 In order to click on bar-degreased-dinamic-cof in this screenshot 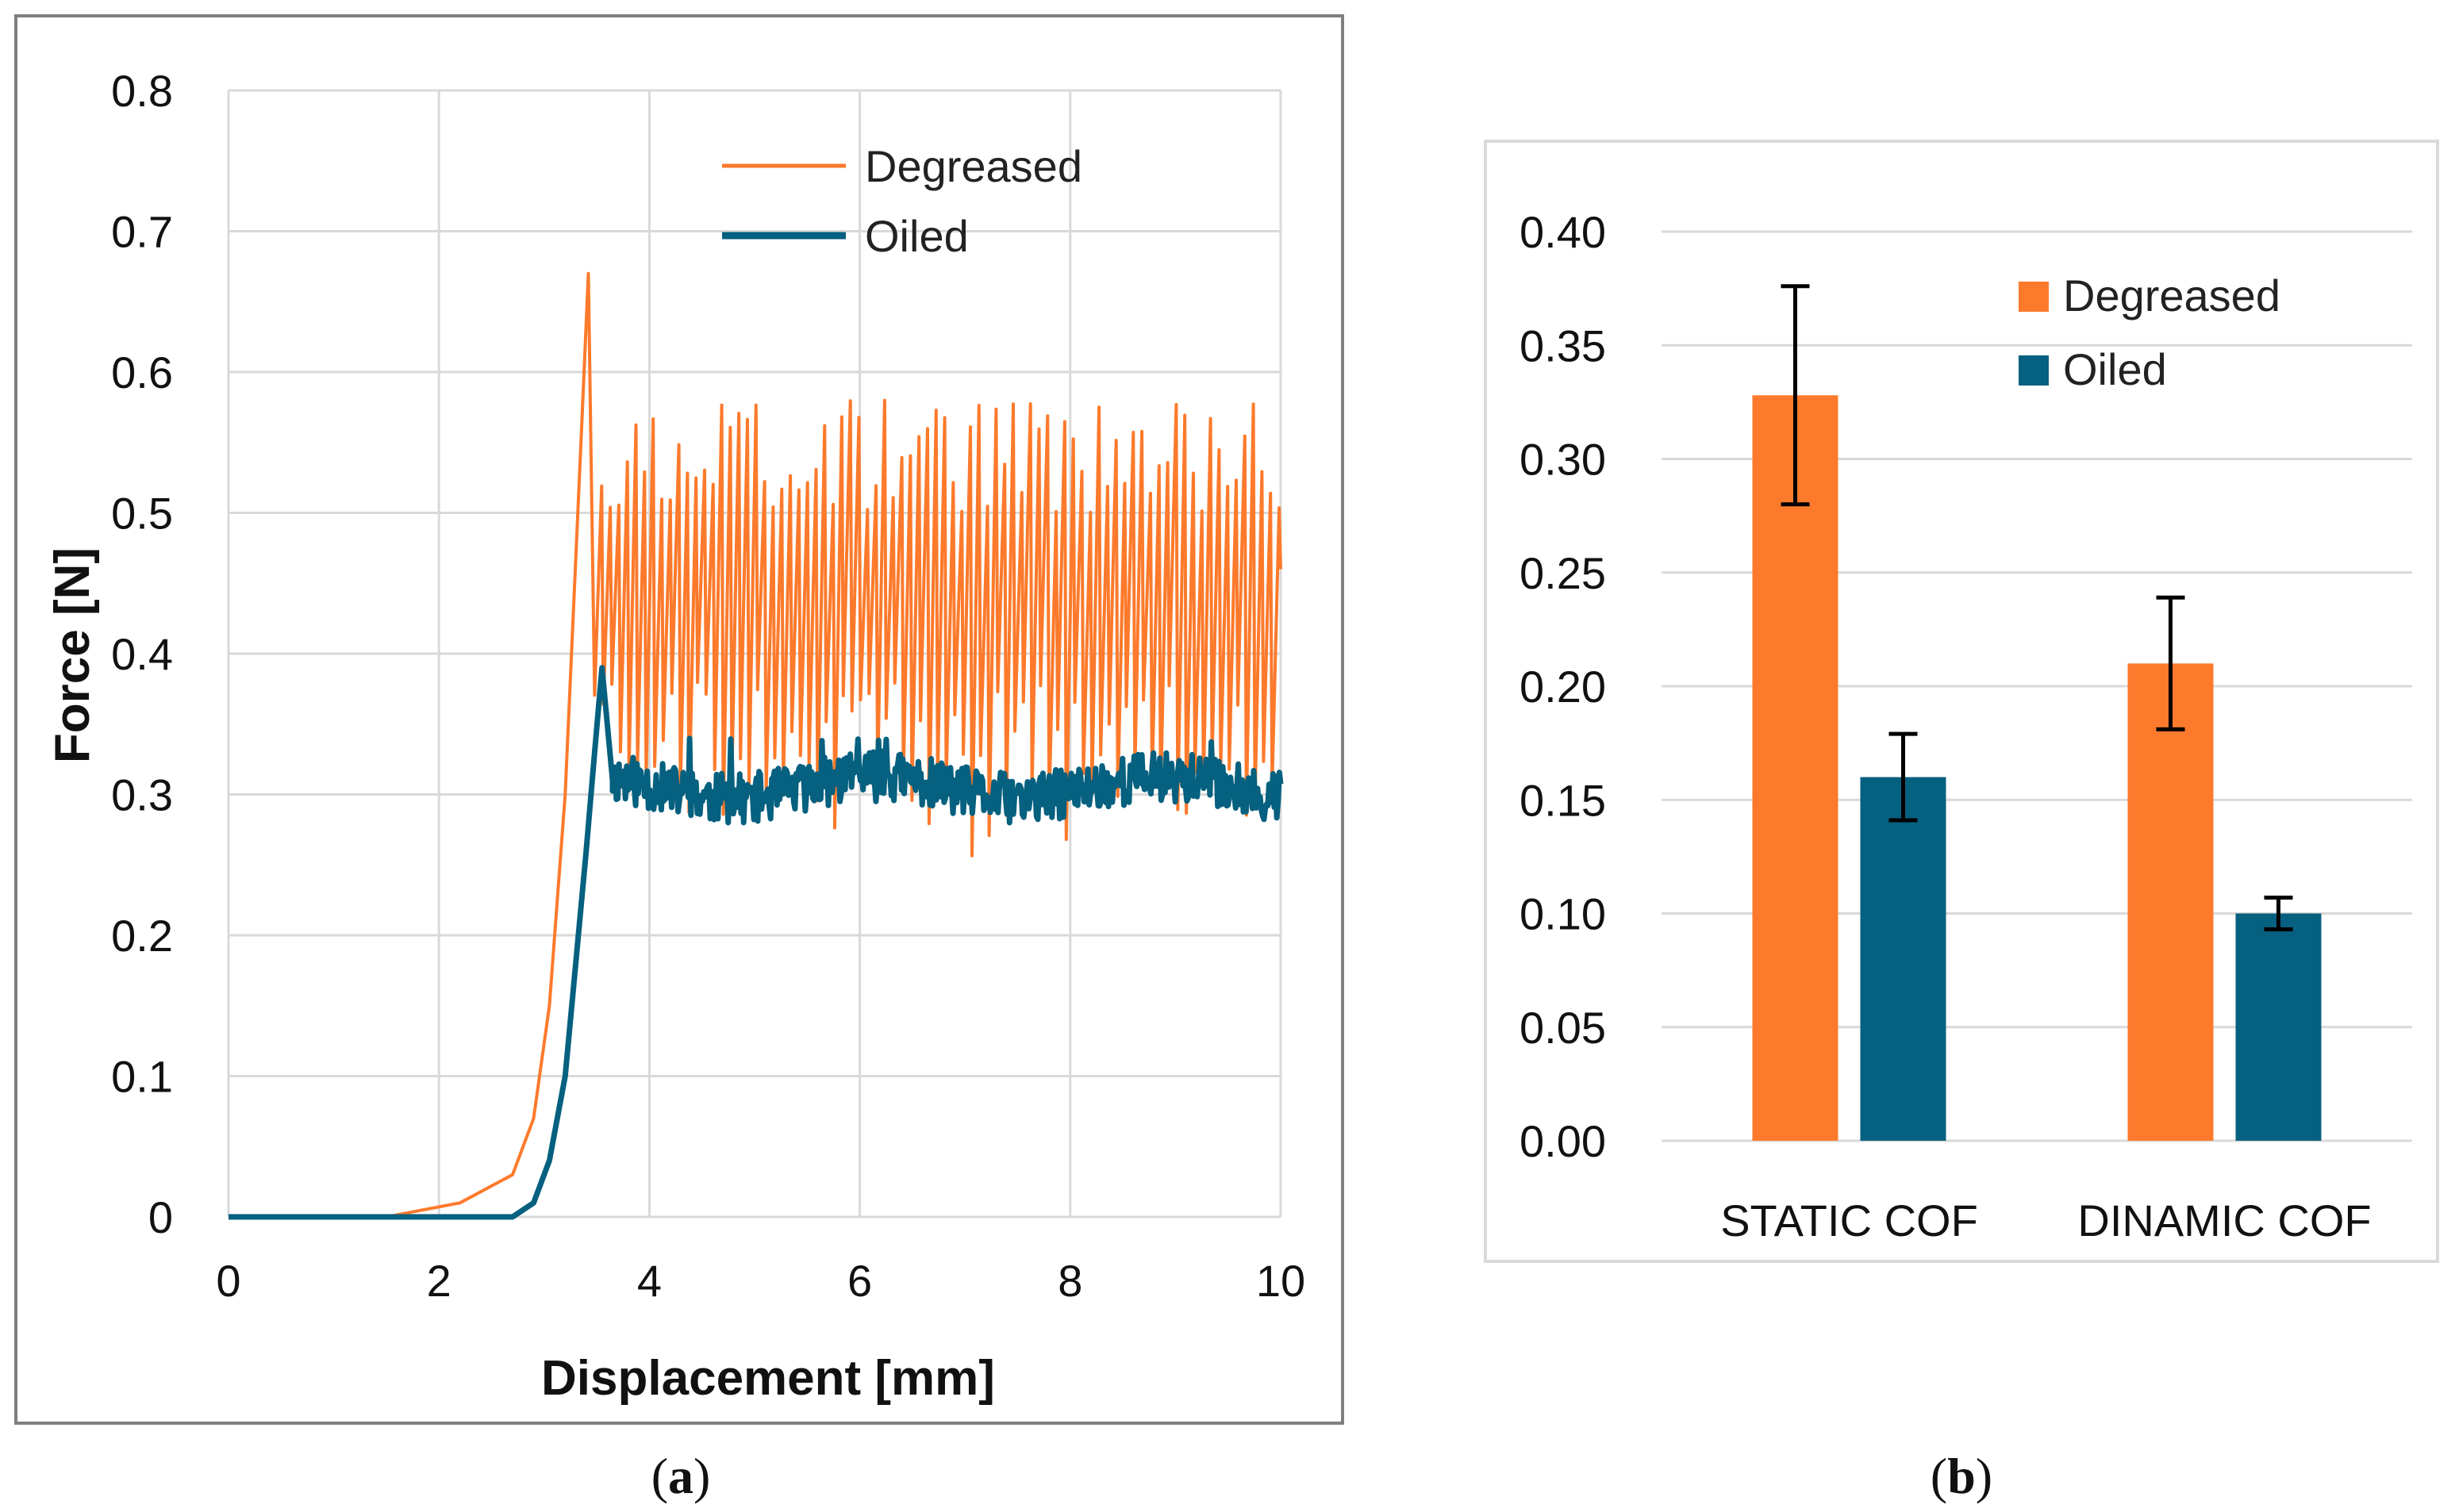, I will do `click(2170, 902)`.